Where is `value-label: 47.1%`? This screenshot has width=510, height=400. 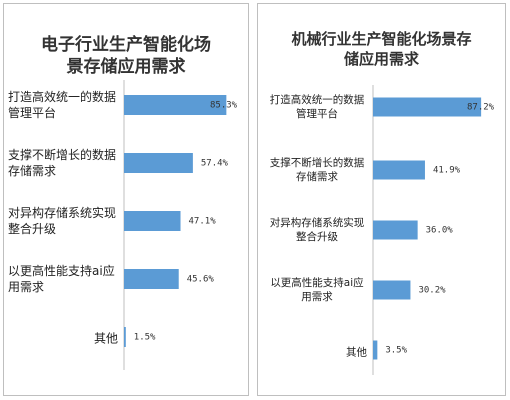
value-label: 47.1% is located at coordinates (203, 222).